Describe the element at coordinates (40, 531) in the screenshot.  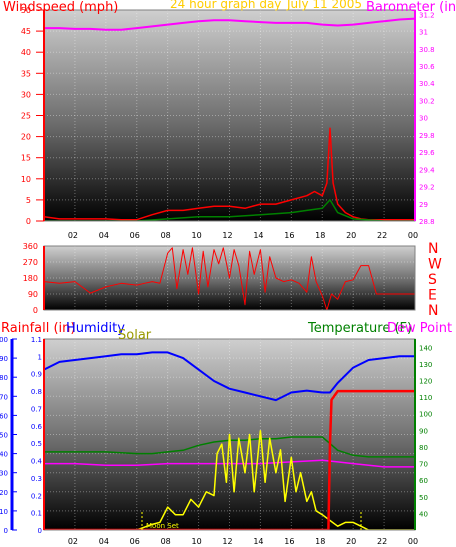
I see `rain-tick-label: 0` at that location.